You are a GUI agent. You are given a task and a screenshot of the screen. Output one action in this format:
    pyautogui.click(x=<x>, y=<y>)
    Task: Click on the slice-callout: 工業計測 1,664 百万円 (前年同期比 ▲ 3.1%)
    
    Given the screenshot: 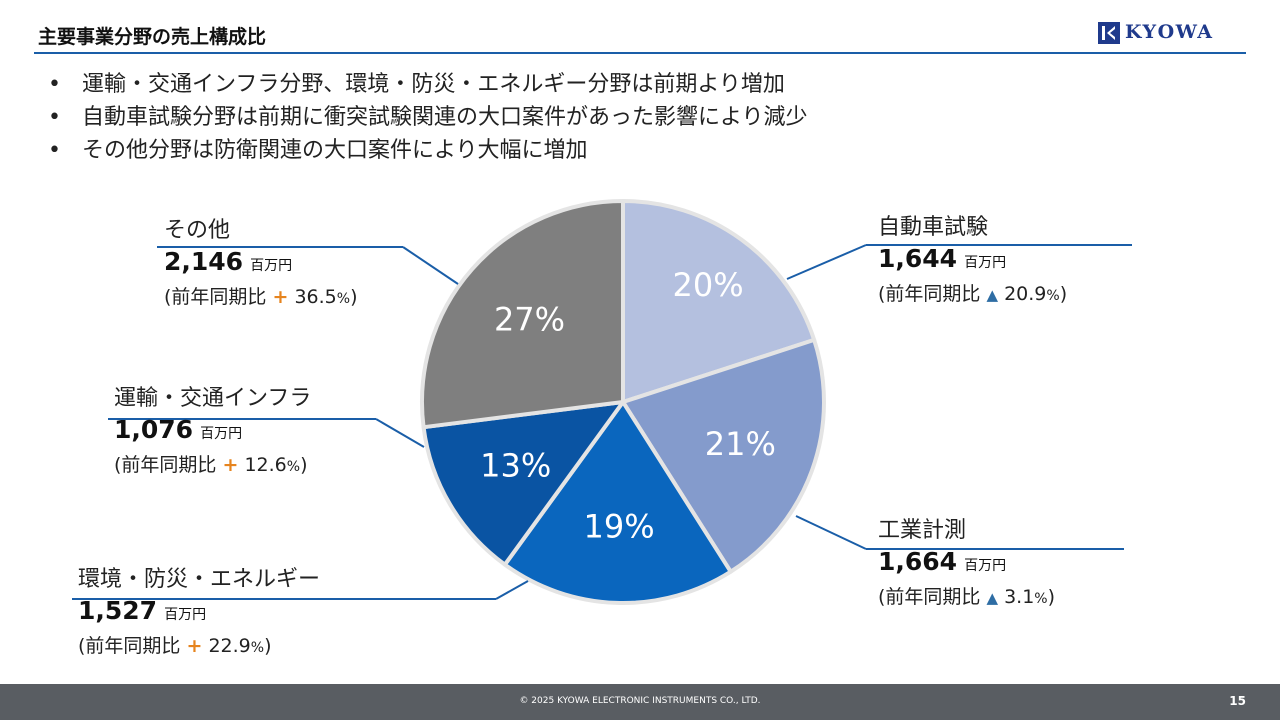 What is the action you would take?
    pyautogui.click(x=966, y=565)
    